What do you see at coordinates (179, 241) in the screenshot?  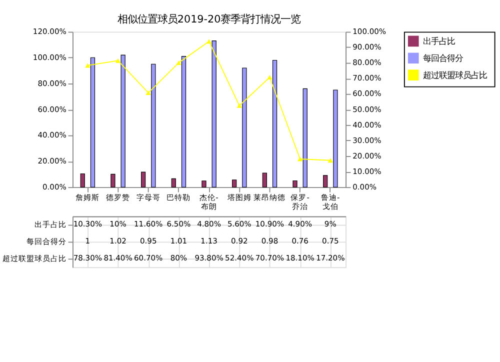 I see `data-label: 1.01` at bounding box center [179, 241].